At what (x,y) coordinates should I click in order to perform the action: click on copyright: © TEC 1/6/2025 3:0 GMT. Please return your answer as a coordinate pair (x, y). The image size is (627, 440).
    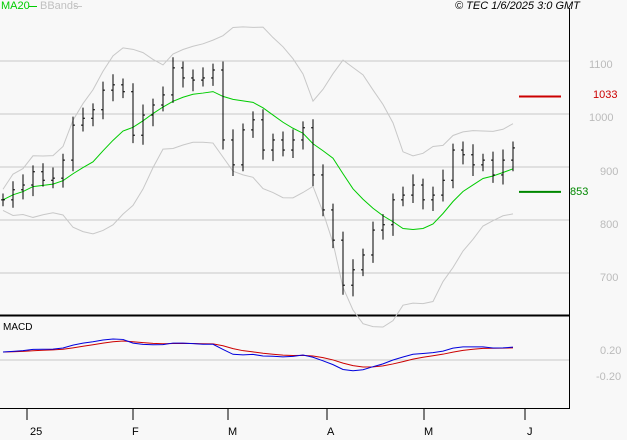
    Looking at the image, I should click on (517, 6).